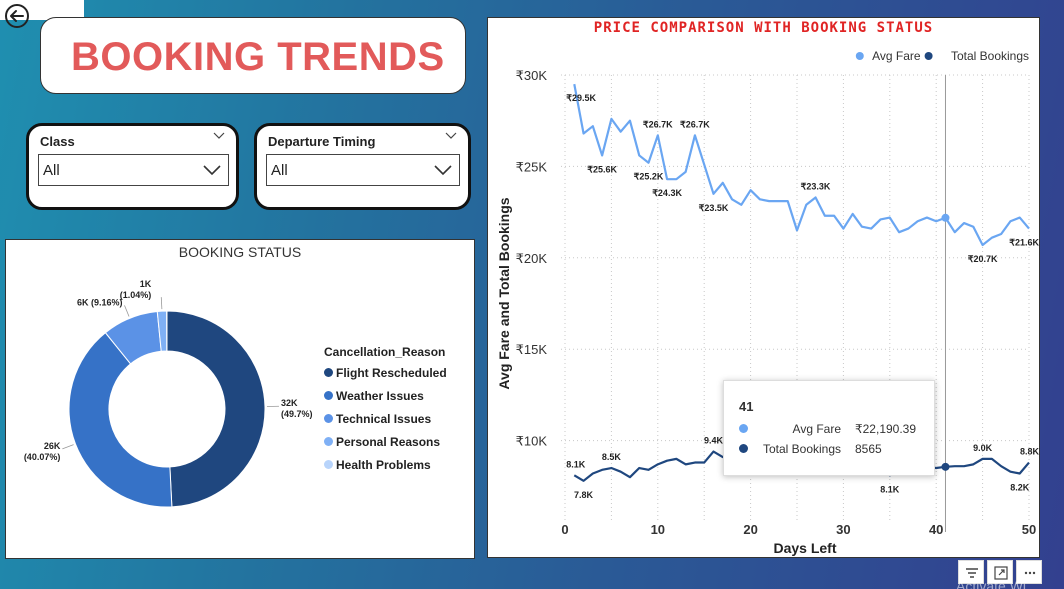  What do you see at coordinates (714, 208) in the screenshot?
I see `data-label: ₹23.5K` at bounding box center [714, 208].